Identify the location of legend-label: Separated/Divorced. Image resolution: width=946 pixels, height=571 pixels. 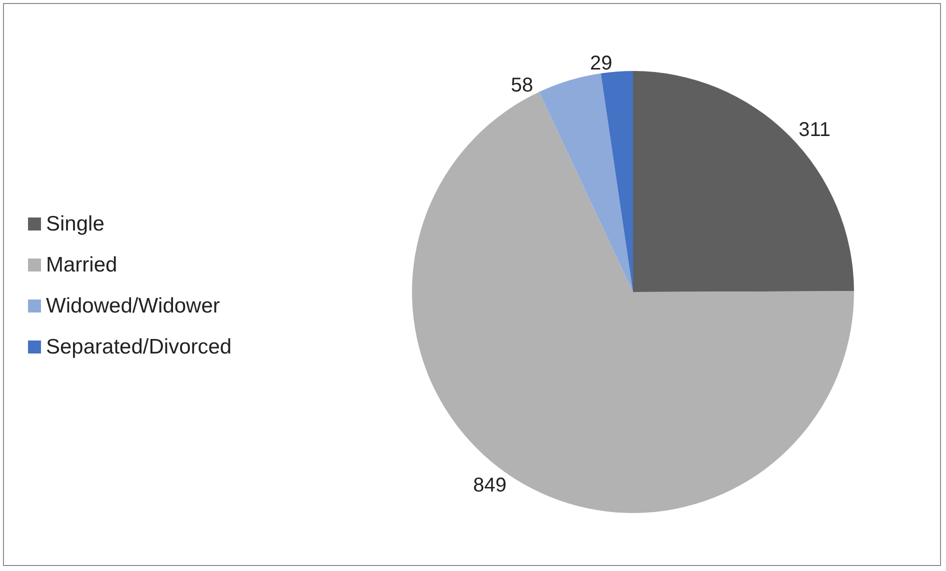
(139, 347).